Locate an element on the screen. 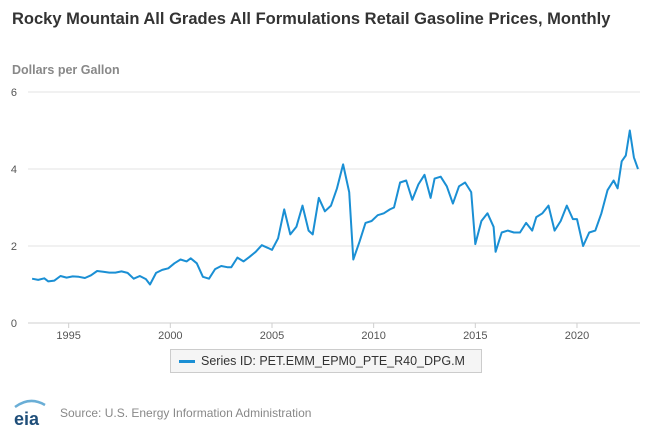  legend-swatch is located at coordinates (187, 361).